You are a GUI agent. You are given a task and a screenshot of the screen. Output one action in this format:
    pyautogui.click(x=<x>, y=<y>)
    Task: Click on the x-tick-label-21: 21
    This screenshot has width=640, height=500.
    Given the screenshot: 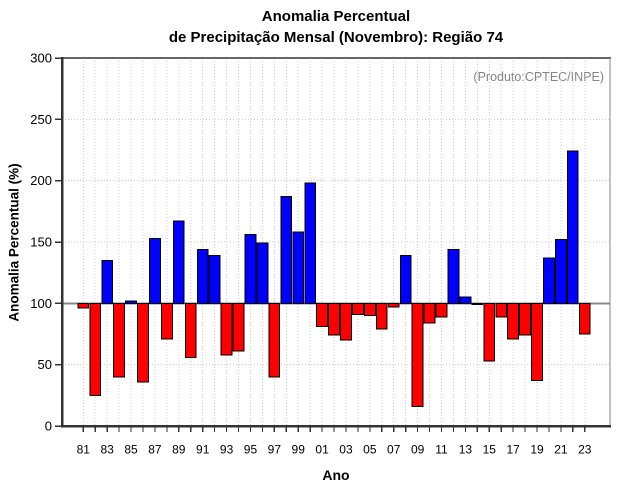 What is the action you would take?
    pyautogui.click(x=561, y=450)
    